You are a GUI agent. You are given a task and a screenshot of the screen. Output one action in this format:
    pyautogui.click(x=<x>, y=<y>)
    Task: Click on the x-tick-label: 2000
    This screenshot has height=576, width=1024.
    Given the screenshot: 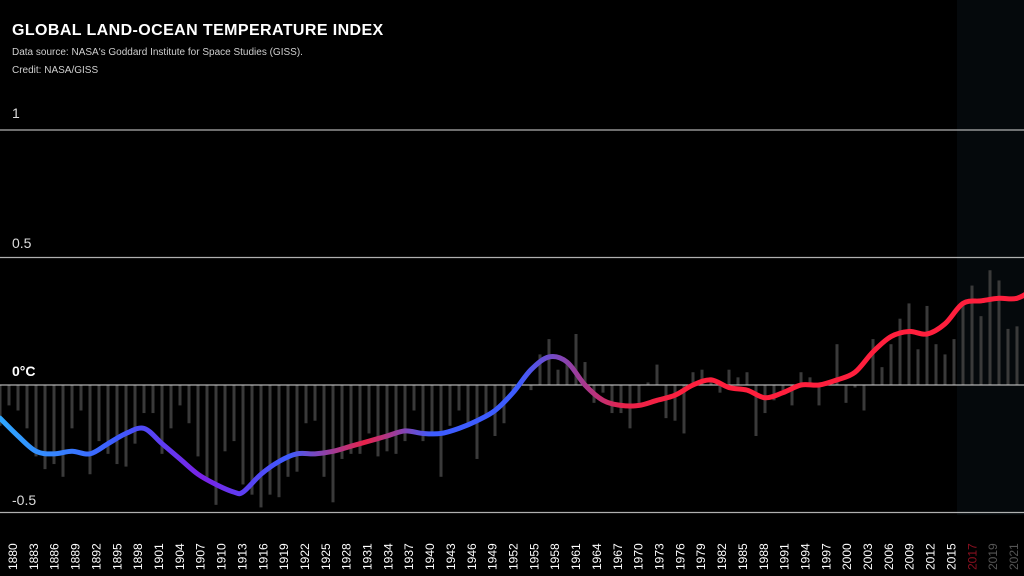 What is the action you would take?
    pyautogui.click(x=847, y=556)
    